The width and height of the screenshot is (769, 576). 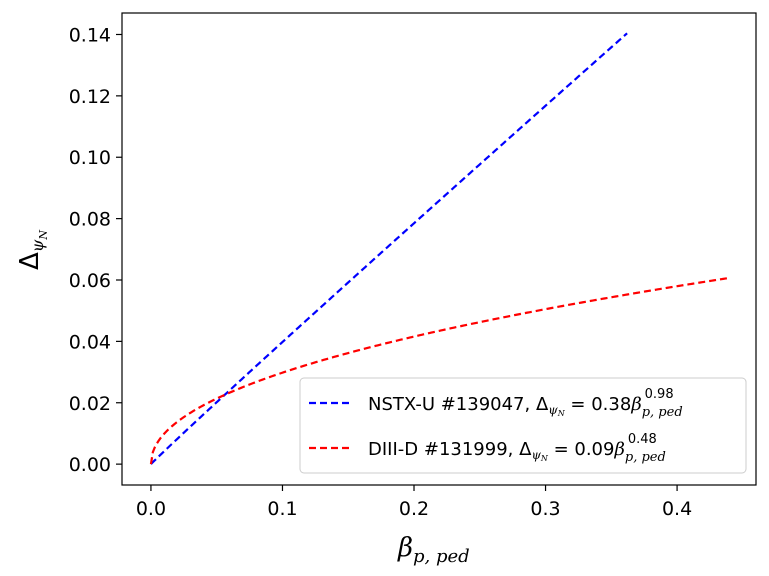 What do you see at coordinates (32, 250) in the screenshot?
I see `y-axis-label: ΔψN` at bounding box center [32, 250].